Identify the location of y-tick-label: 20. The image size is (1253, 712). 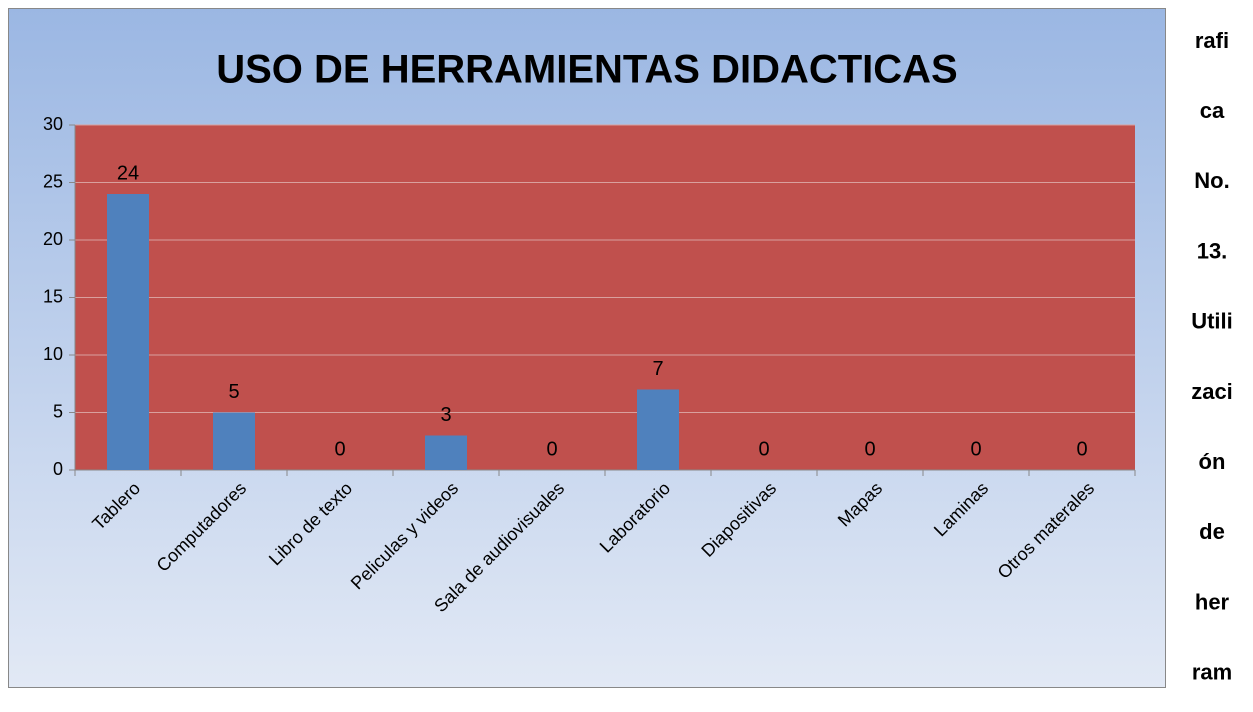
(53, 239).